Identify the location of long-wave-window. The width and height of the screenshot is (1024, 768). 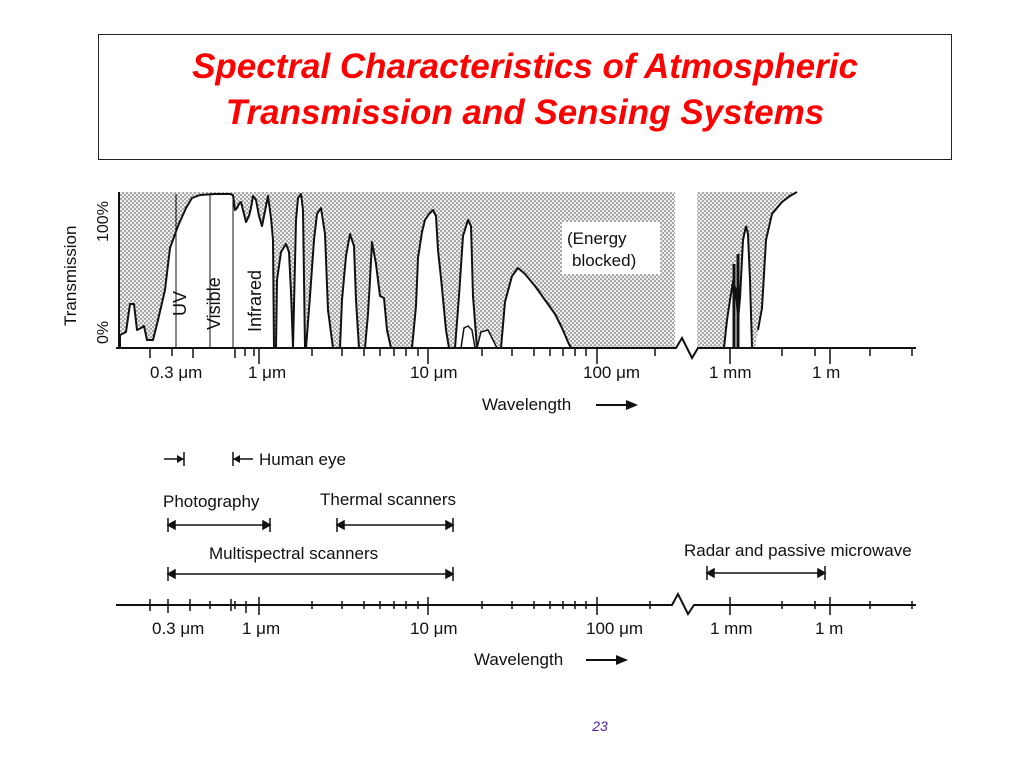
(827, 270).